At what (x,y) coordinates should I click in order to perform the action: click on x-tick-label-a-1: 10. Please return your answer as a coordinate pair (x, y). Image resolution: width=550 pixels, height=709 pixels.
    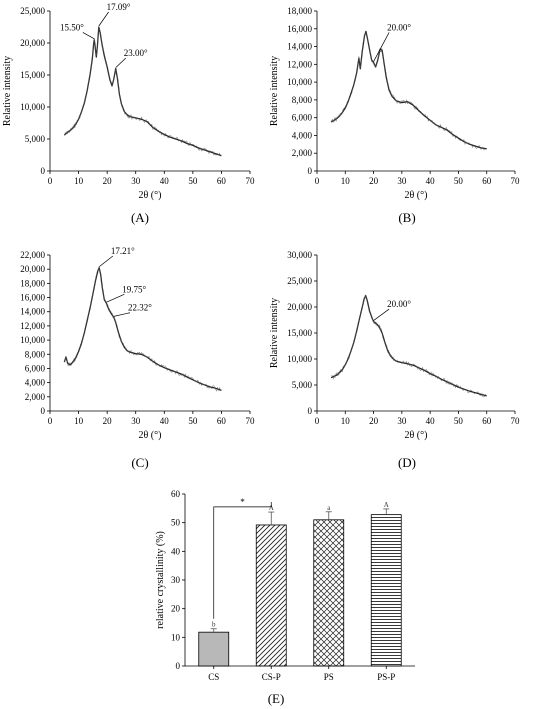
    Looking at the image, I should click on (79, 181).